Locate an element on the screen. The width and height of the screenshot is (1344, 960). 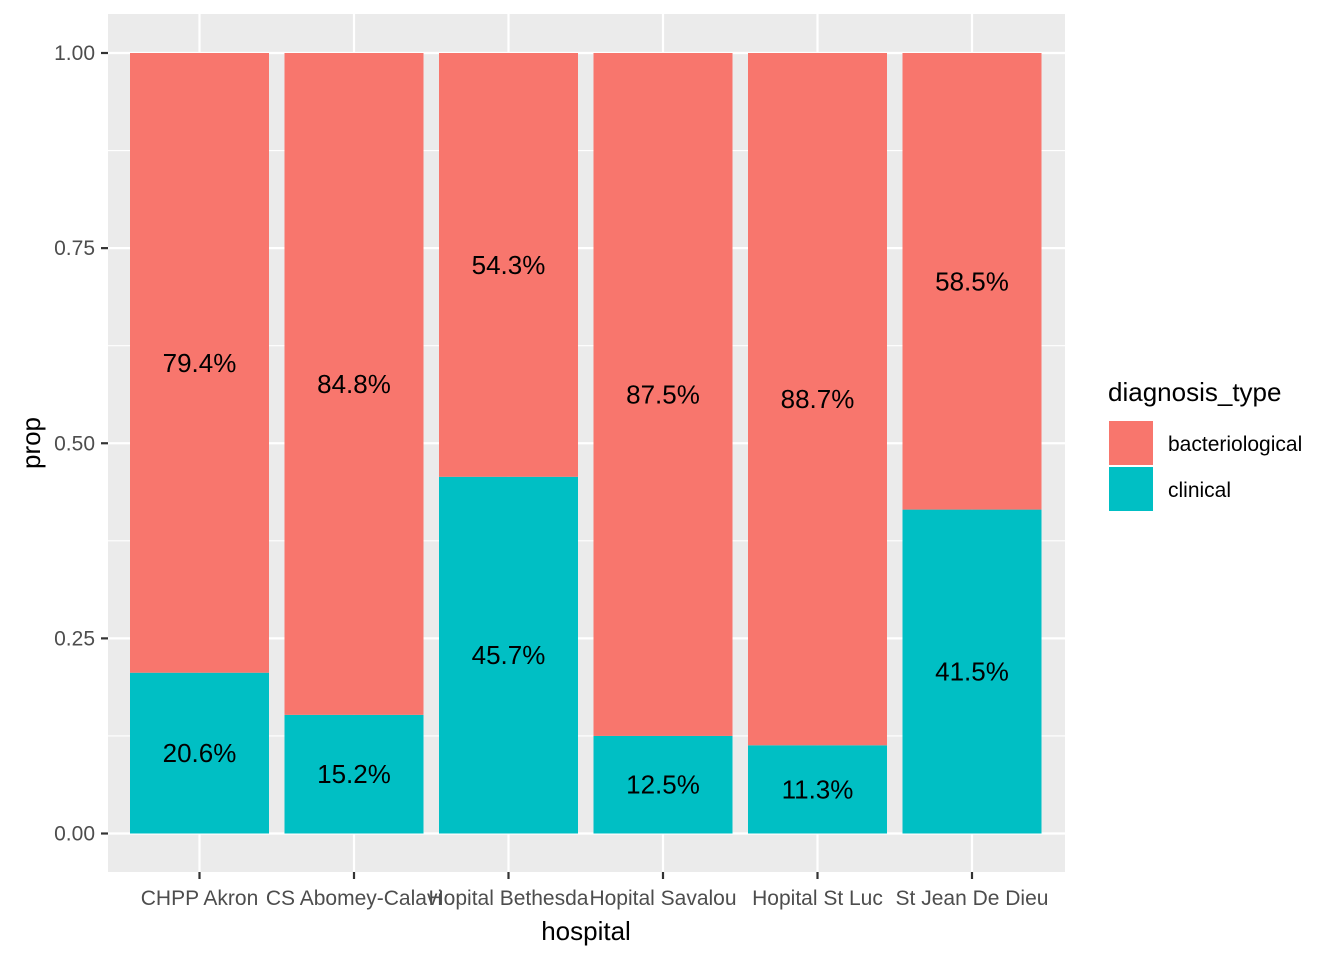
x-tick-label: CS Abomey-Calavi is located at coordinates (354, 898).